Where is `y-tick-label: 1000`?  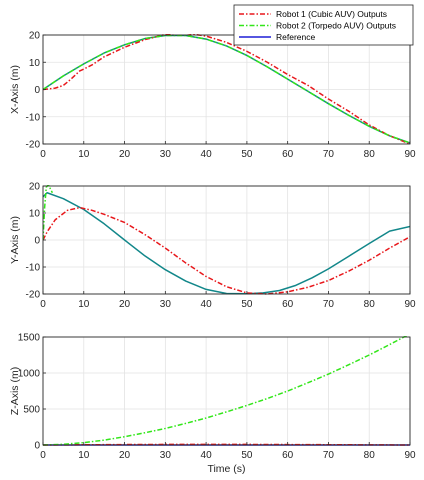 y-tick-label: 1000 is located at coordinates (29, 374).